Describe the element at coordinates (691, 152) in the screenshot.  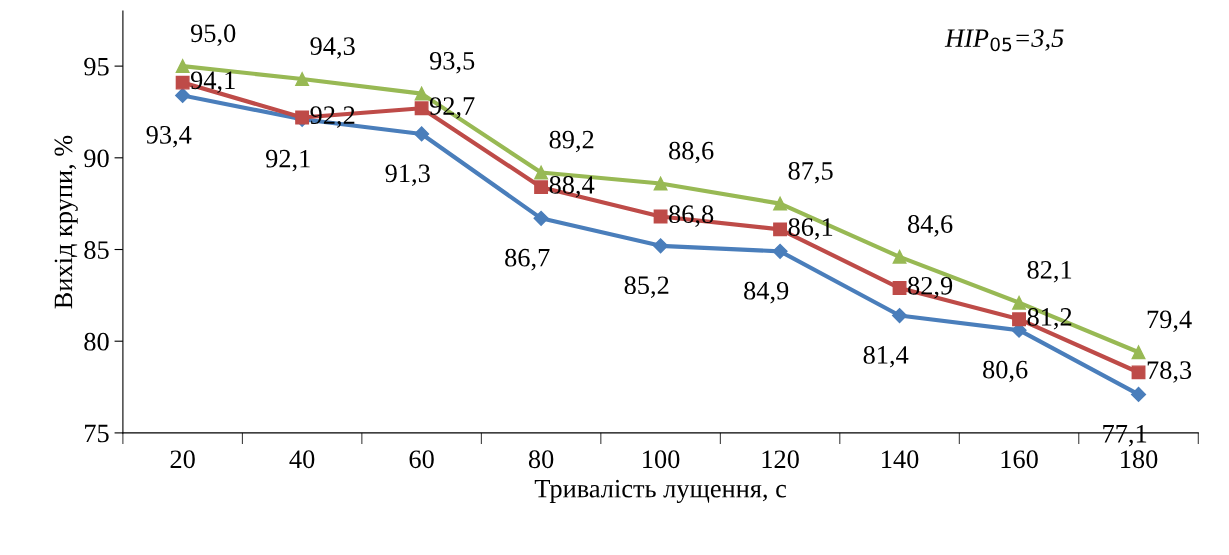
I see `data-label: 88,6` at that location.